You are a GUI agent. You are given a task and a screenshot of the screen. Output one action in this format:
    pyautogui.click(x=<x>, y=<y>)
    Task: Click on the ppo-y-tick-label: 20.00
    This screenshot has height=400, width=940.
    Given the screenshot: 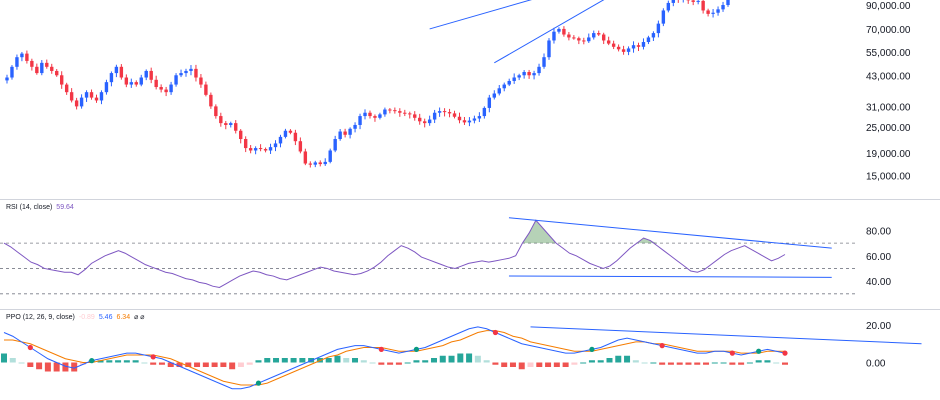 What is the action you would take?
    pyautogui.click(x=878, y=326)
    